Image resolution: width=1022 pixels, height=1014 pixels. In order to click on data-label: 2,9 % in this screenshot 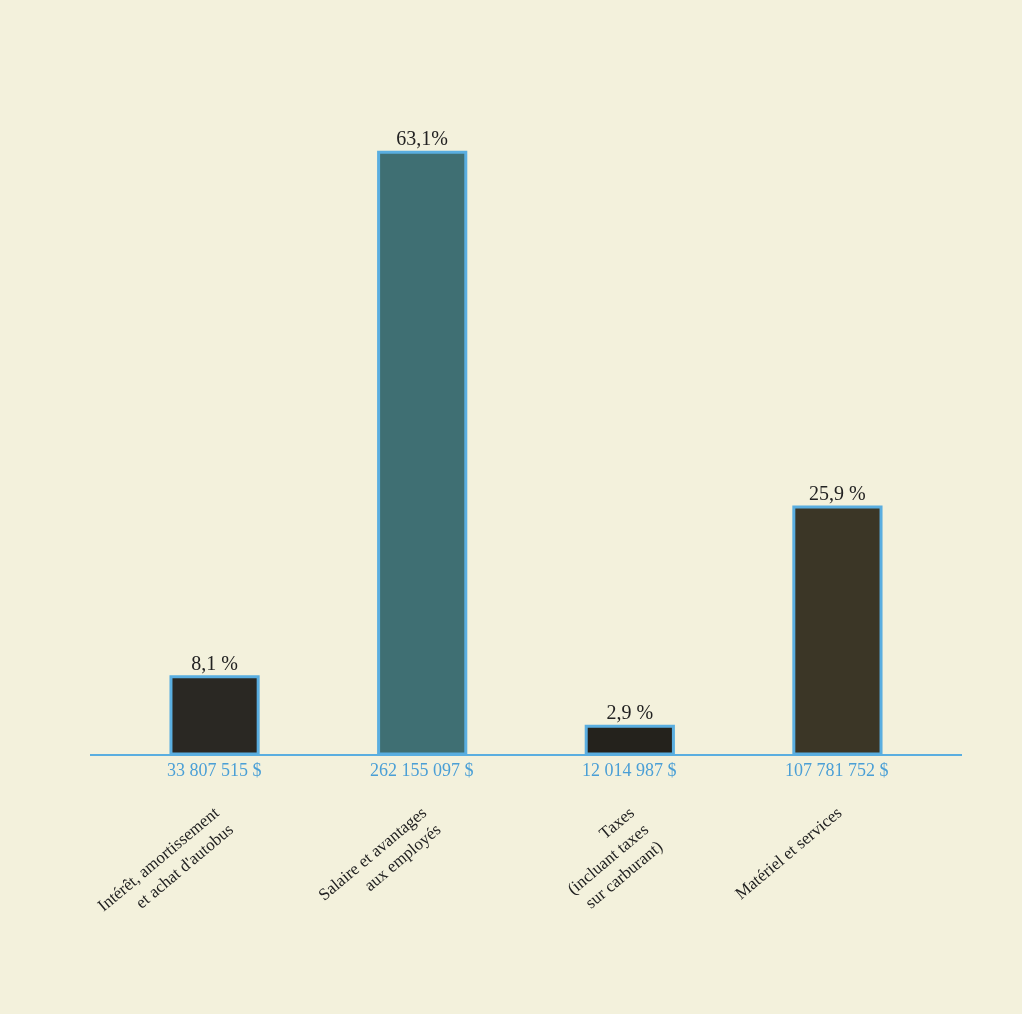, I will do `click(630, 712)`.